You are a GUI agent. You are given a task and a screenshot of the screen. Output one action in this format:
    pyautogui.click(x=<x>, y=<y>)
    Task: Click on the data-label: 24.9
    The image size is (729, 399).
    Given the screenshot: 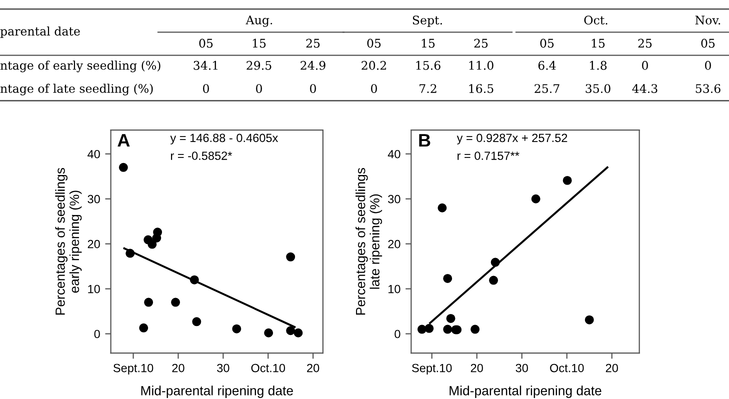 What is the action you would take?
    pyautogui.click(x=313, y=65)
    